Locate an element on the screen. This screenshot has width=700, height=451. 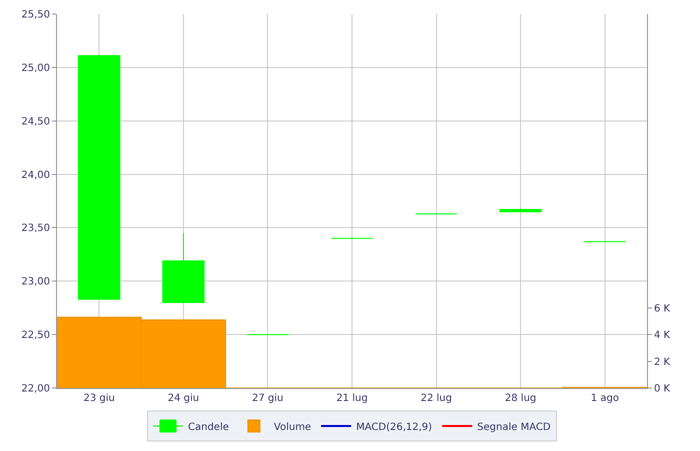
y-tick-label: 25,50 is located at coordinates (35, 15).